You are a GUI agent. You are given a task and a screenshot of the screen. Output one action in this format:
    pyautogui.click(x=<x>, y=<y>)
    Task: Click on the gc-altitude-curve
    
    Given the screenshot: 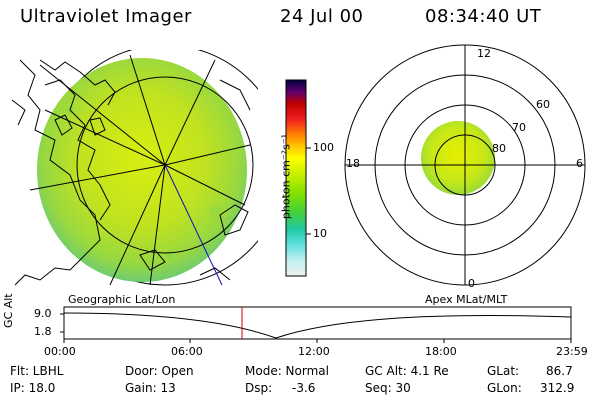 What is the action you would take?
    pyautogui.click(x=317, y=325)
    